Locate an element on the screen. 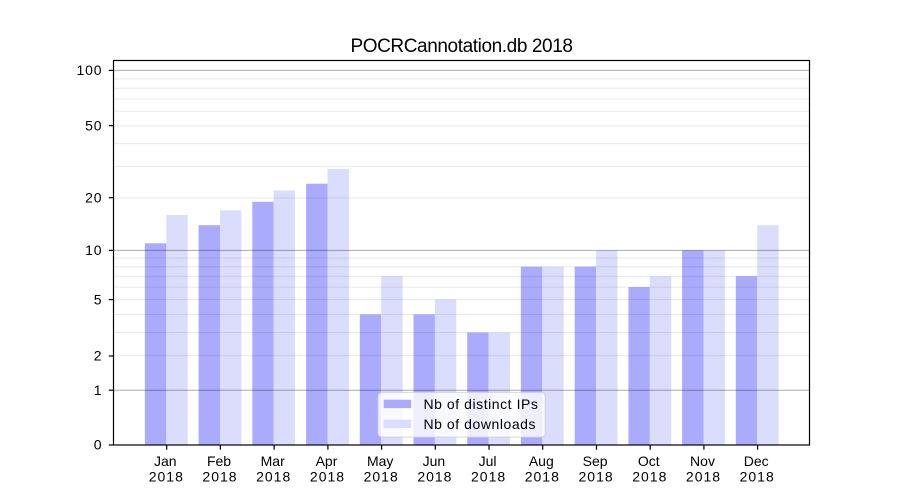  svg-text: 1 is located at coordinates (98, 390).